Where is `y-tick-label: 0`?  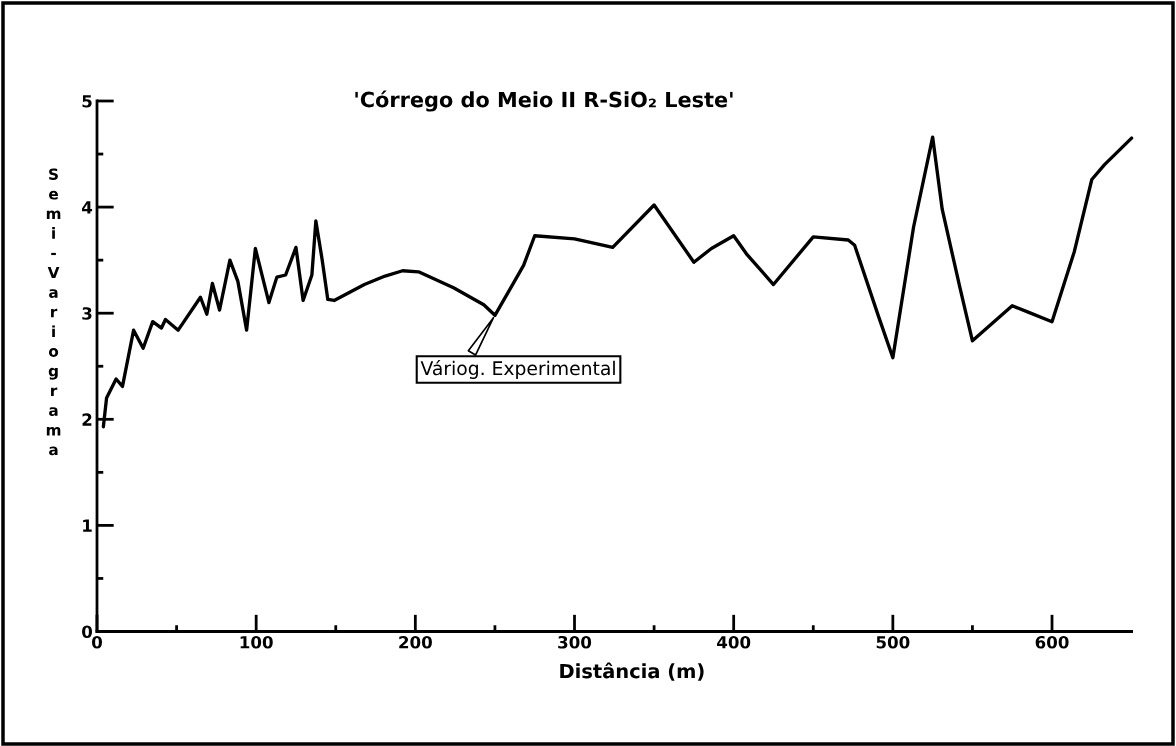 y-tick-label: 0 is located at coordinates (87, 632).